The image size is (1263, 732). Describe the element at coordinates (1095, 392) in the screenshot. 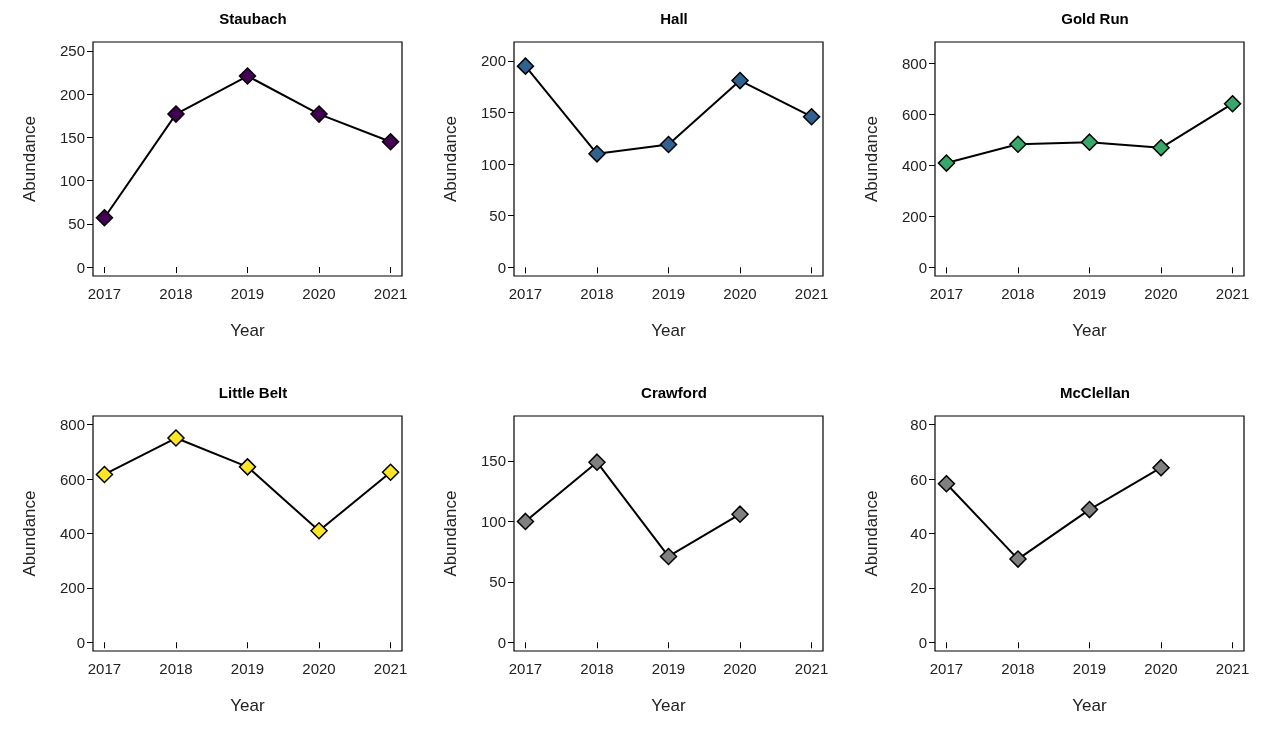

I see `chart-title: McClellan` at that location.